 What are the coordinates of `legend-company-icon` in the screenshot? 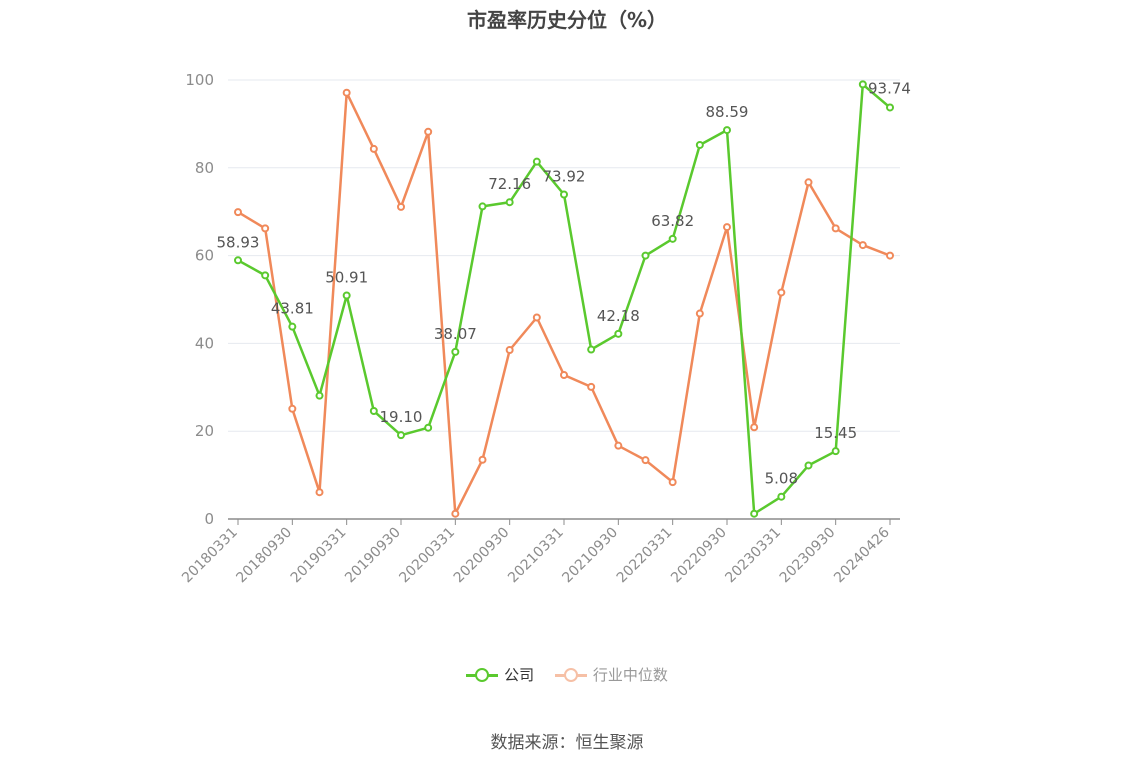 It's located at (482, 674).